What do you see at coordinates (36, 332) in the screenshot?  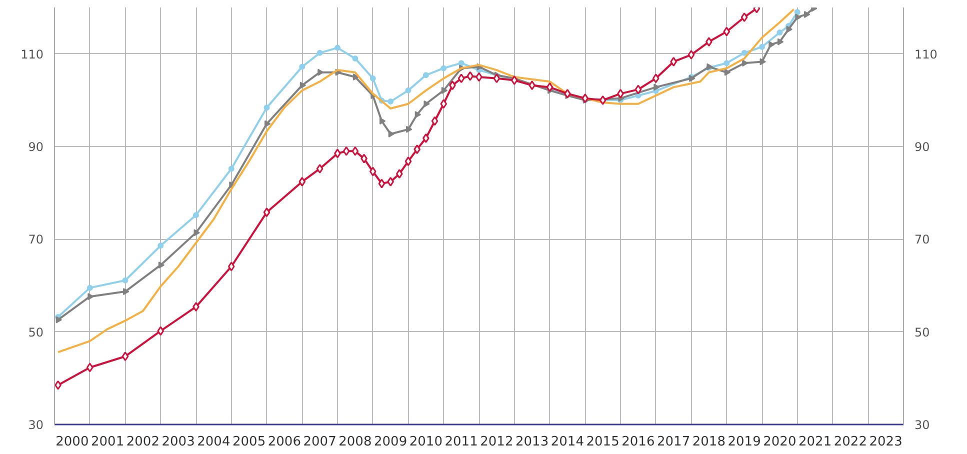 I see `y-tick-label: 50` at bounding box center [36, 332].